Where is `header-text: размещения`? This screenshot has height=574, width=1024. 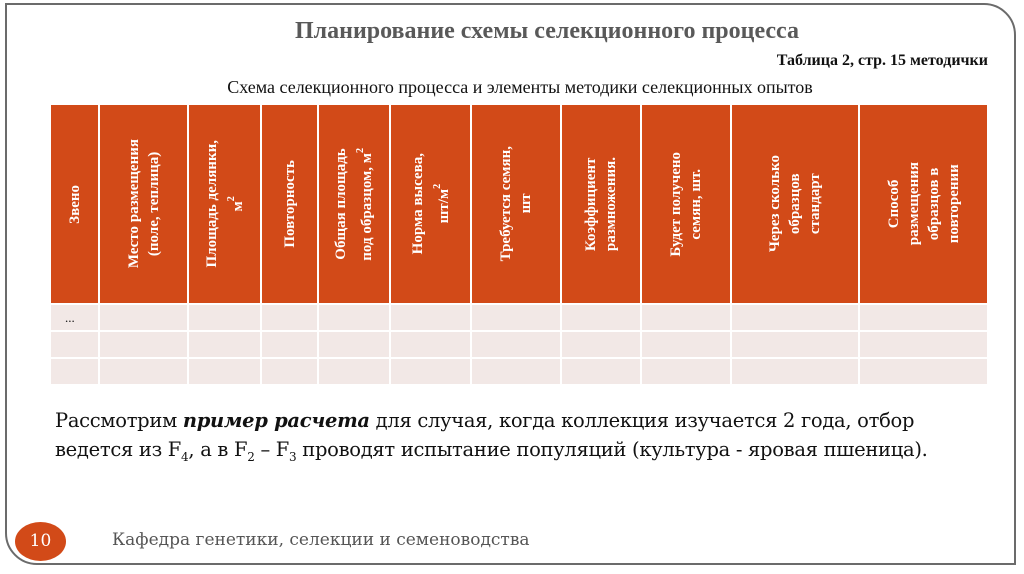 header-text: размещения is located at coordinates (913, 204).